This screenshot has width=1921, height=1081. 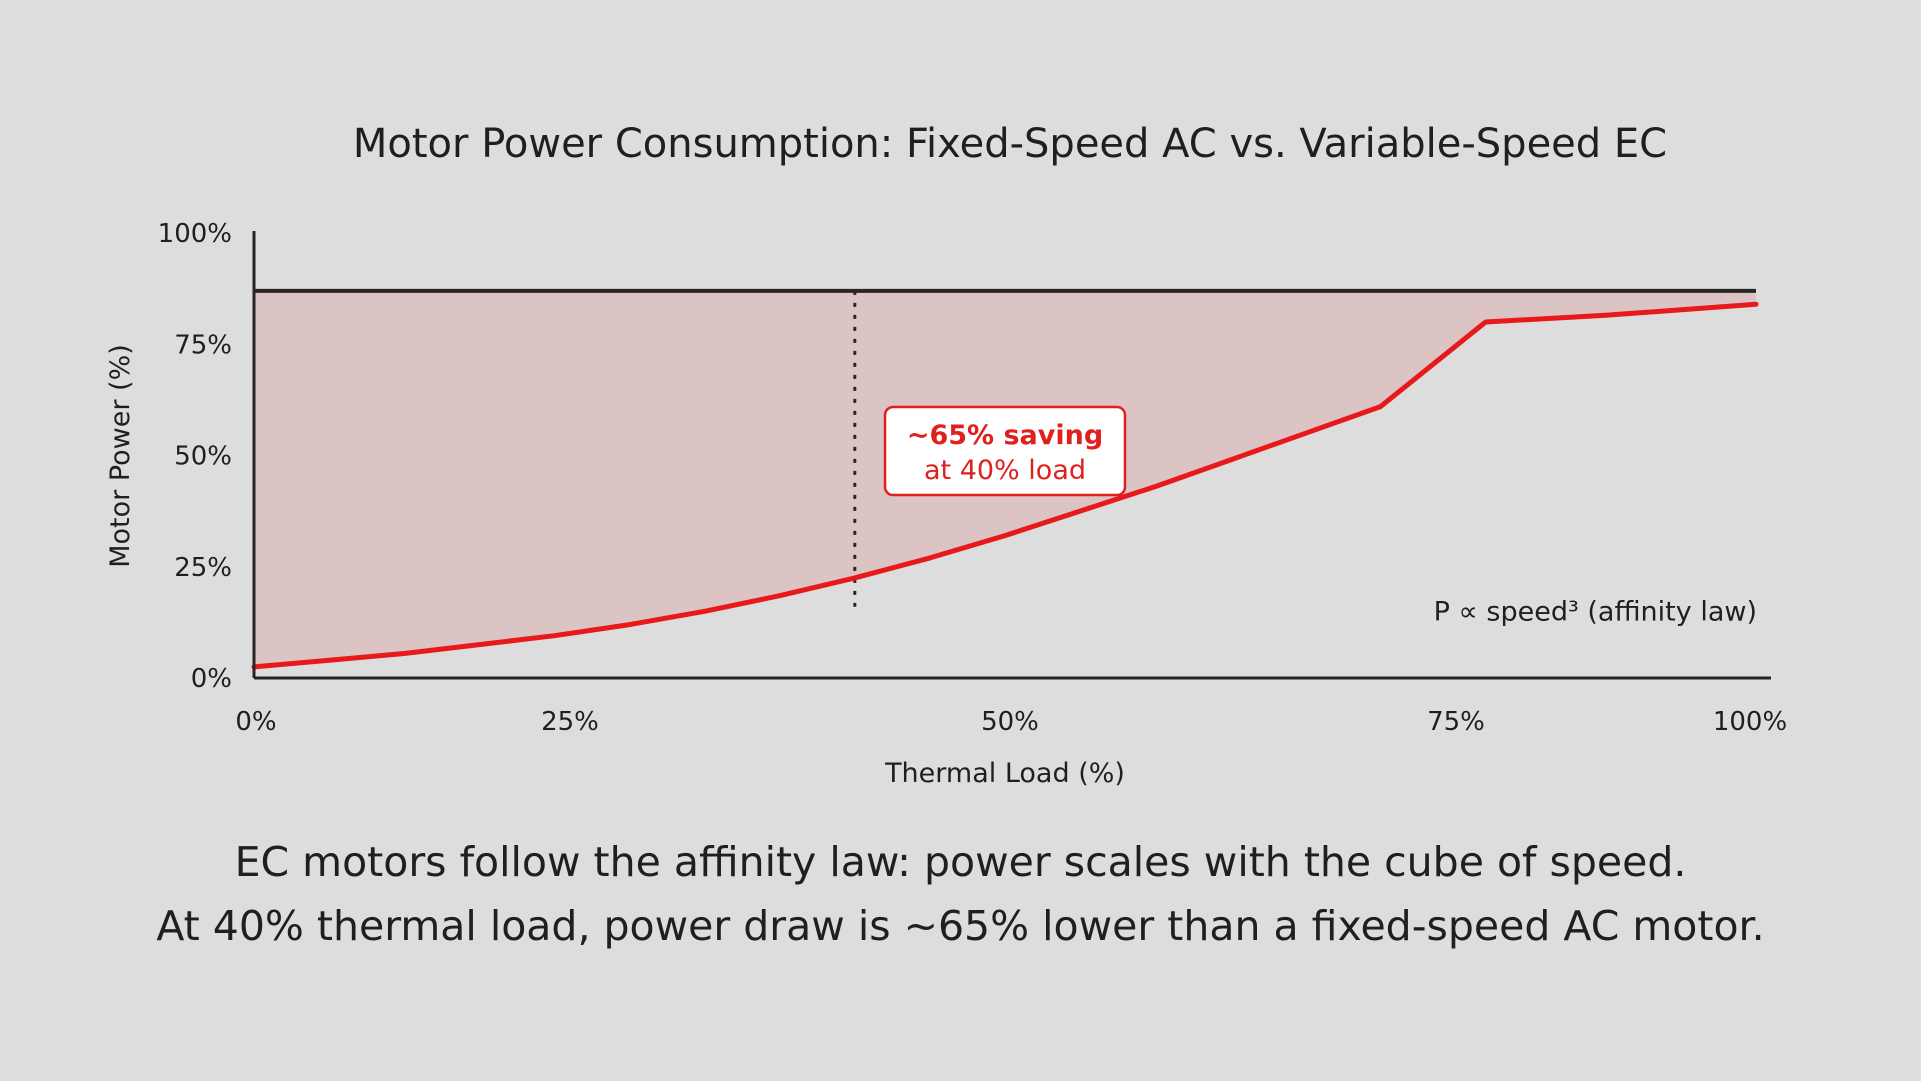 I want to click on y-tick-label: 100%, so click(x=195, y=234).